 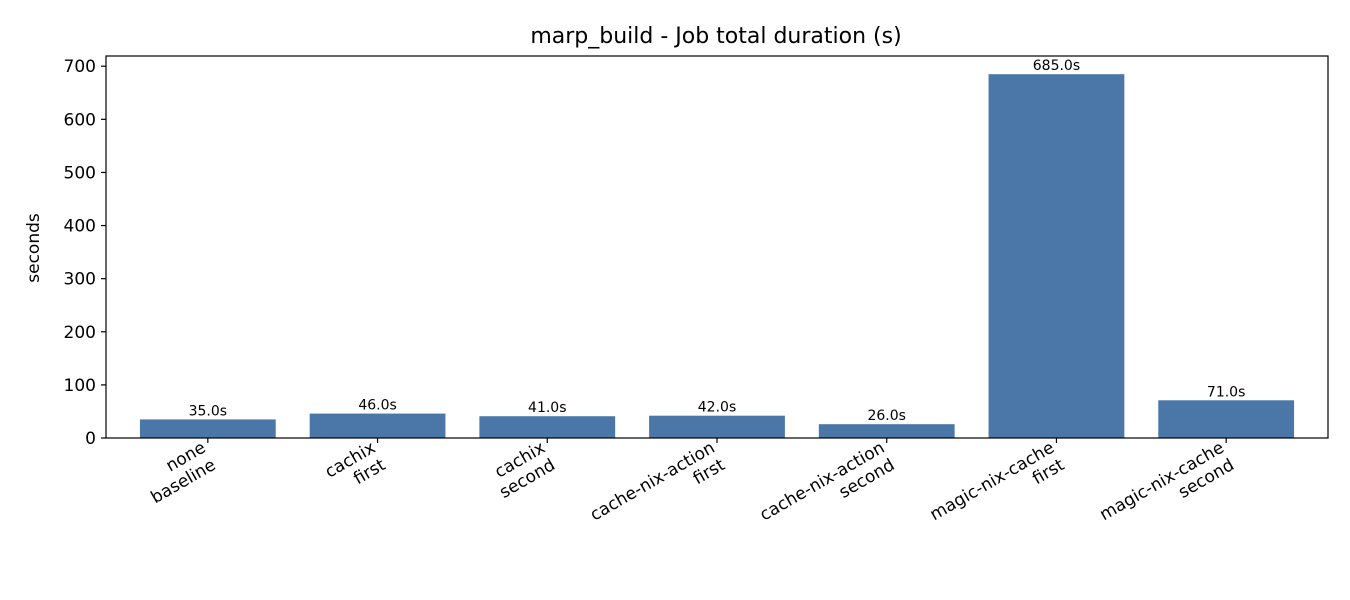 I want to click on chart-title: marp_build - Job total duration (s), so click(x=715, y=36).